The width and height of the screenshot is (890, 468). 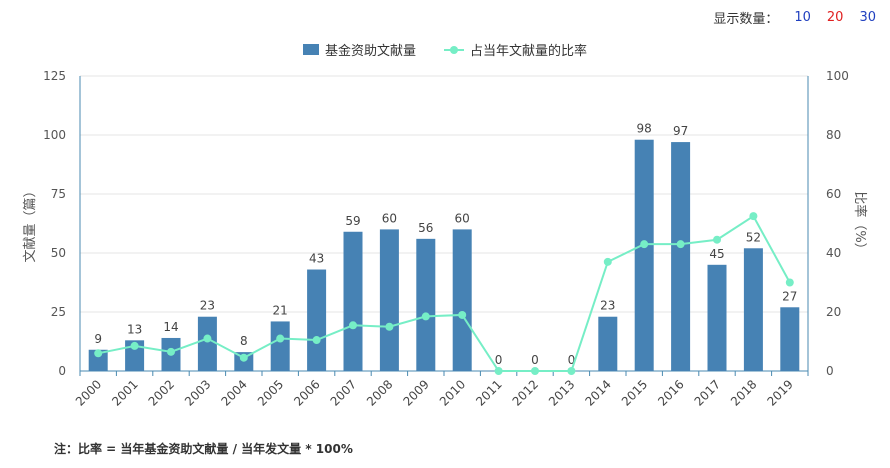 What do you see at coordinates (680, 131) in the screenshot?
I see `bar-value-label: 97` at bounding box center [680, 131].